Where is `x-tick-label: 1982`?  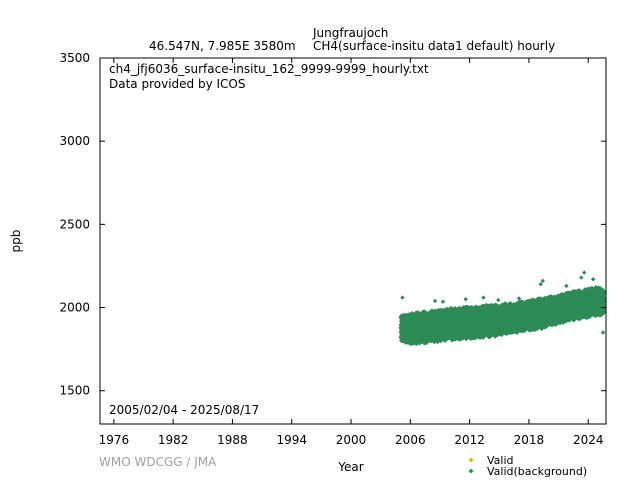
x-tick-label: 1982 is located at coordinates (173, 440).